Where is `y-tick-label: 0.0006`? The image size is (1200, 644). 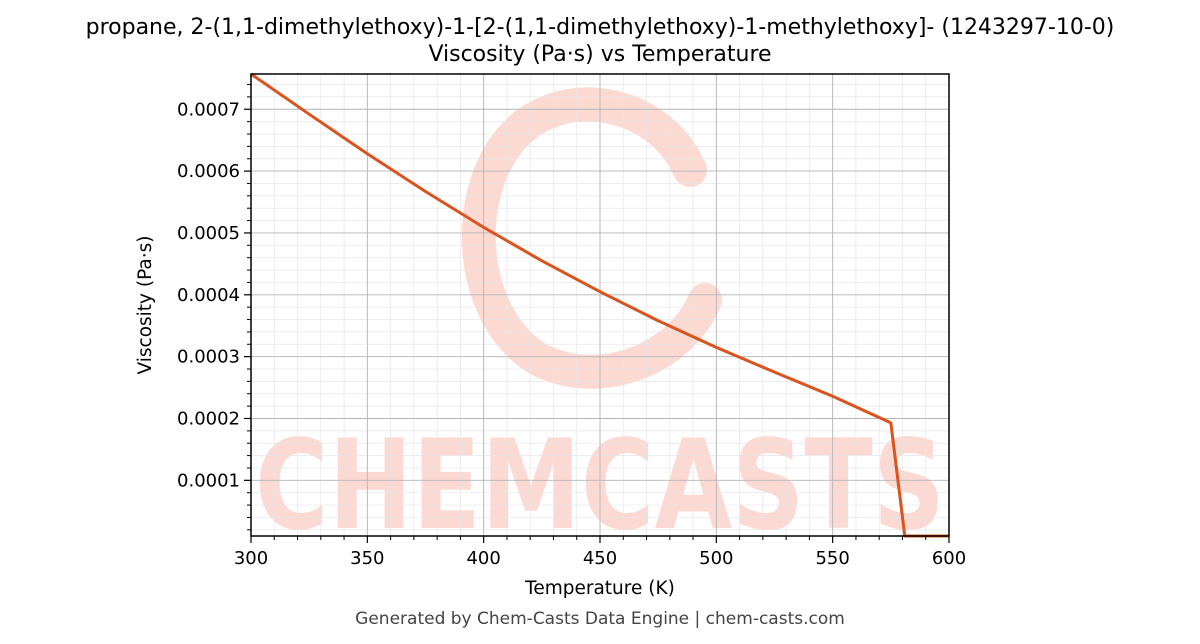 y-tick-label: 0.0006 is located at coordinates (208, 171).